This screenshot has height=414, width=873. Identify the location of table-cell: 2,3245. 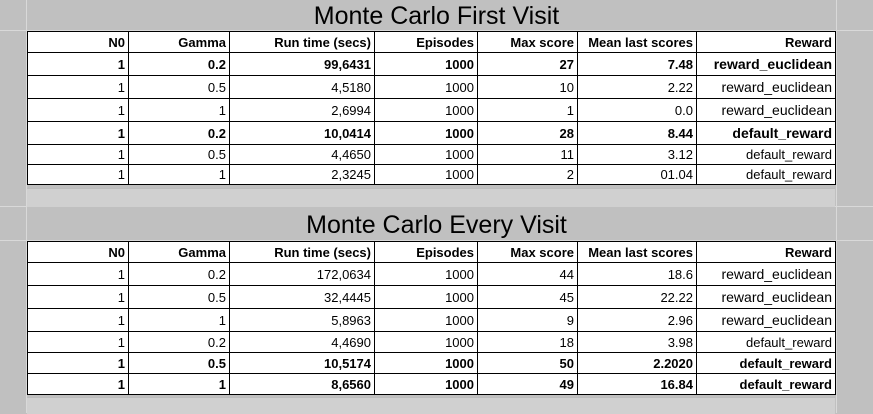
(302, 174).